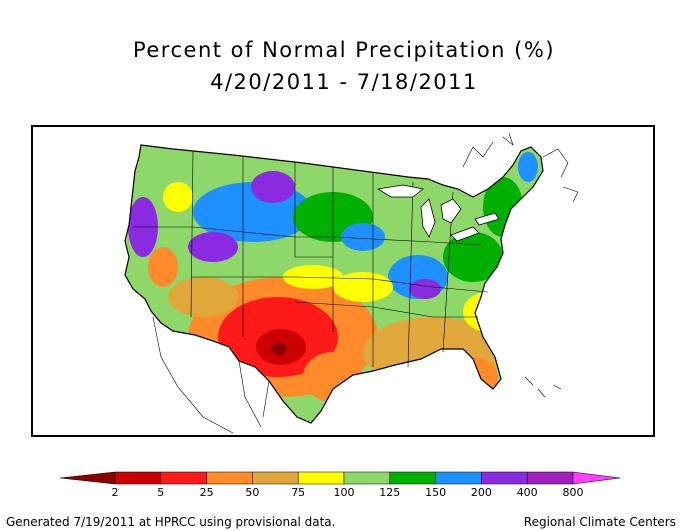  Describe the element at coordinates (596, 478) in the screenshot. I see `legend-arrow-high` at that location.